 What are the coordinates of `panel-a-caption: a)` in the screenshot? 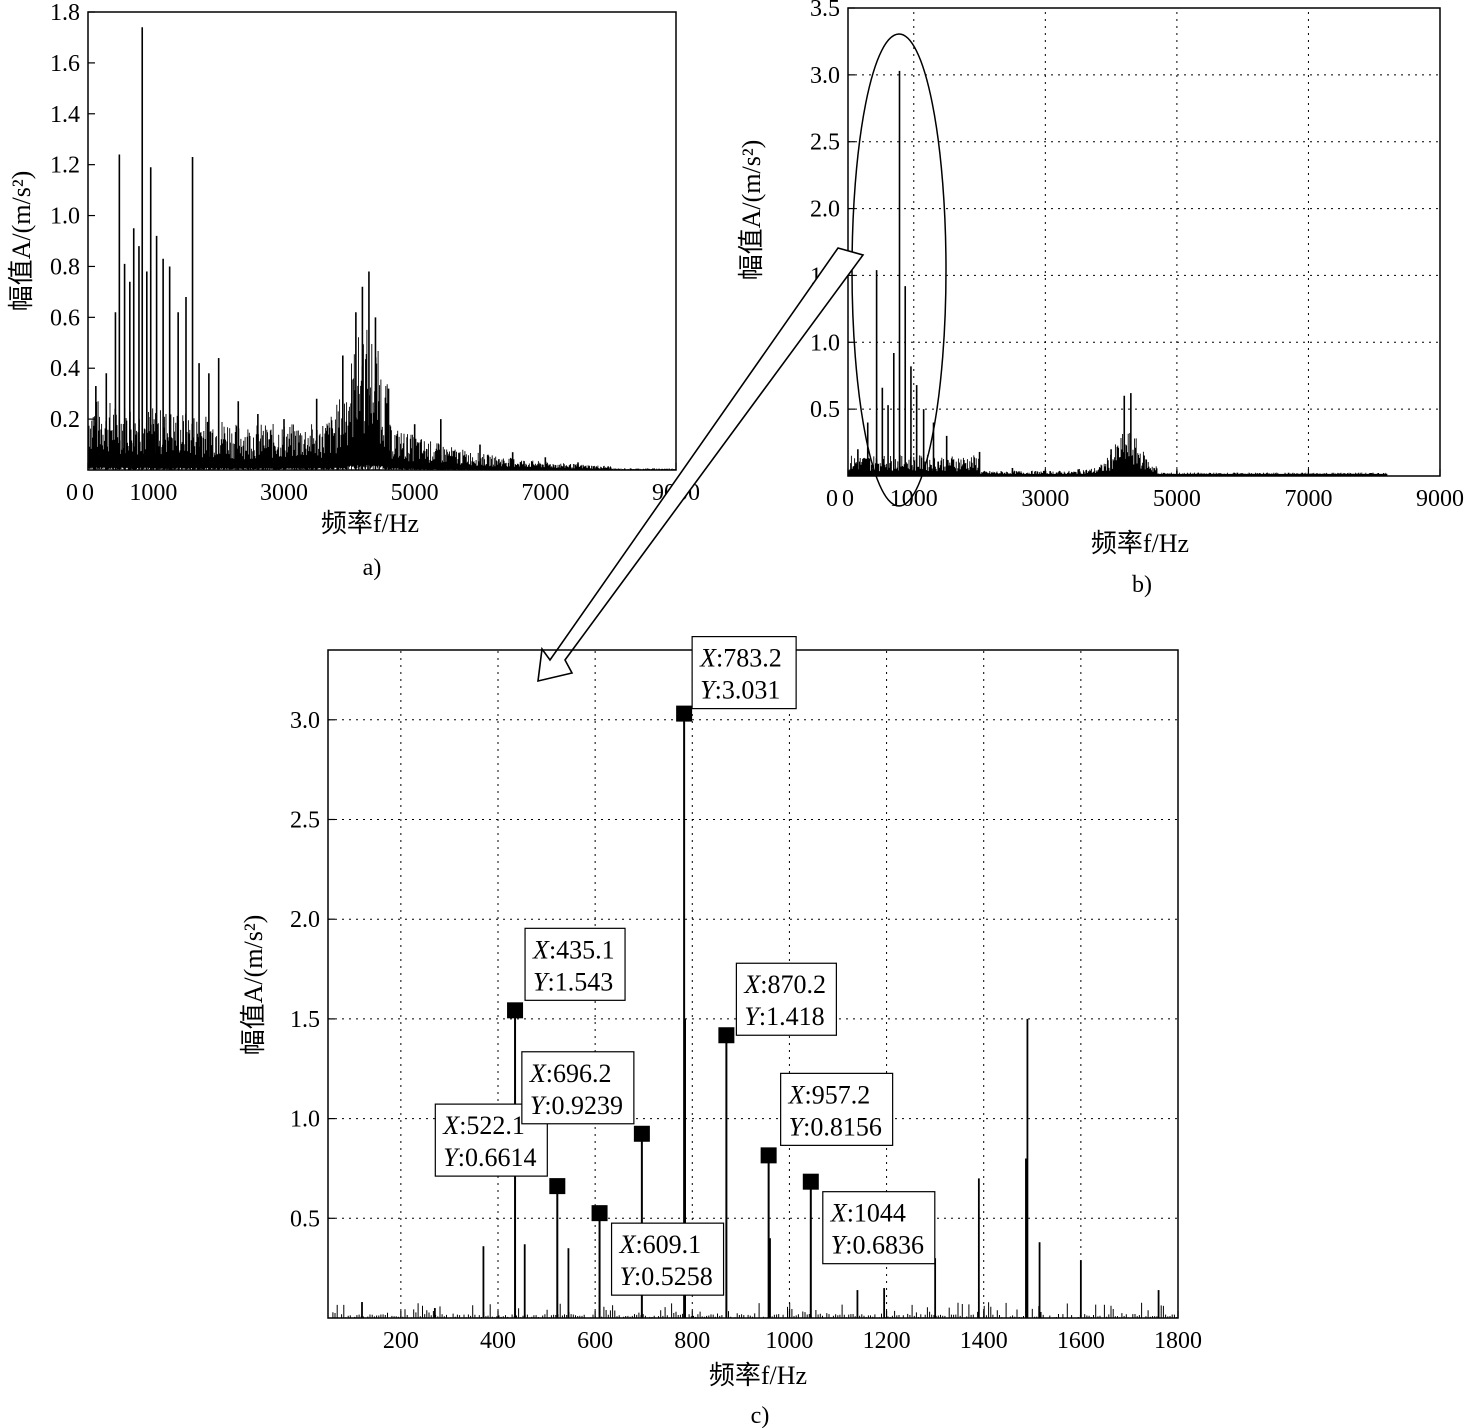 It's located at (372, 568).